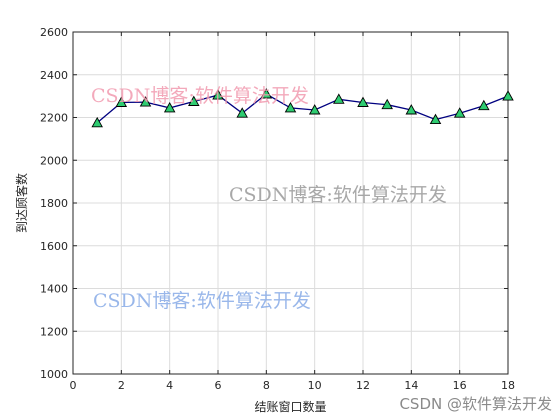 The height and width of the screenshot is (420, 560). Describe the element at coordinates (315, 385) in the screenshot. I see `x-tick-label: 10` at that location.